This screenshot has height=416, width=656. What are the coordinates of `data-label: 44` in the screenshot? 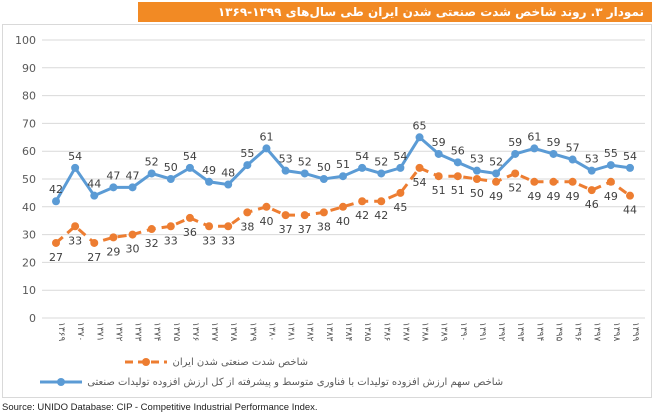 It's located at (630, 210).